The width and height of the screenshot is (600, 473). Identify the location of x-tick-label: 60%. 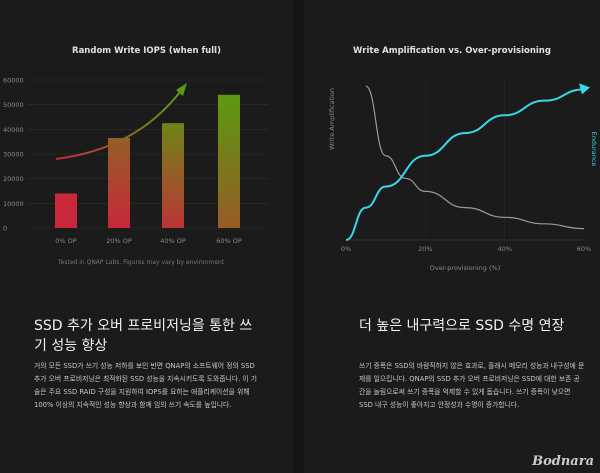
(584, 249).